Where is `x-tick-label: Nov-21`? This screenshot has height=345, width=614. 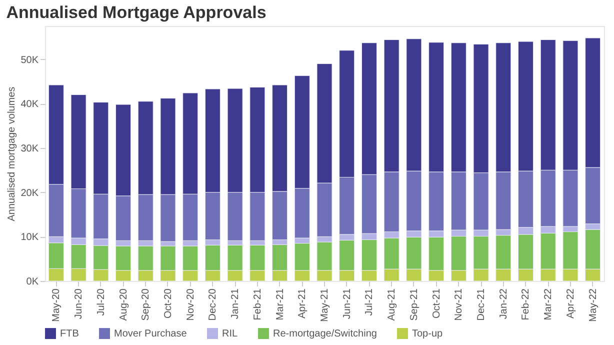
x-tick-label: Nov-21 is located at coordinates (459, 304).